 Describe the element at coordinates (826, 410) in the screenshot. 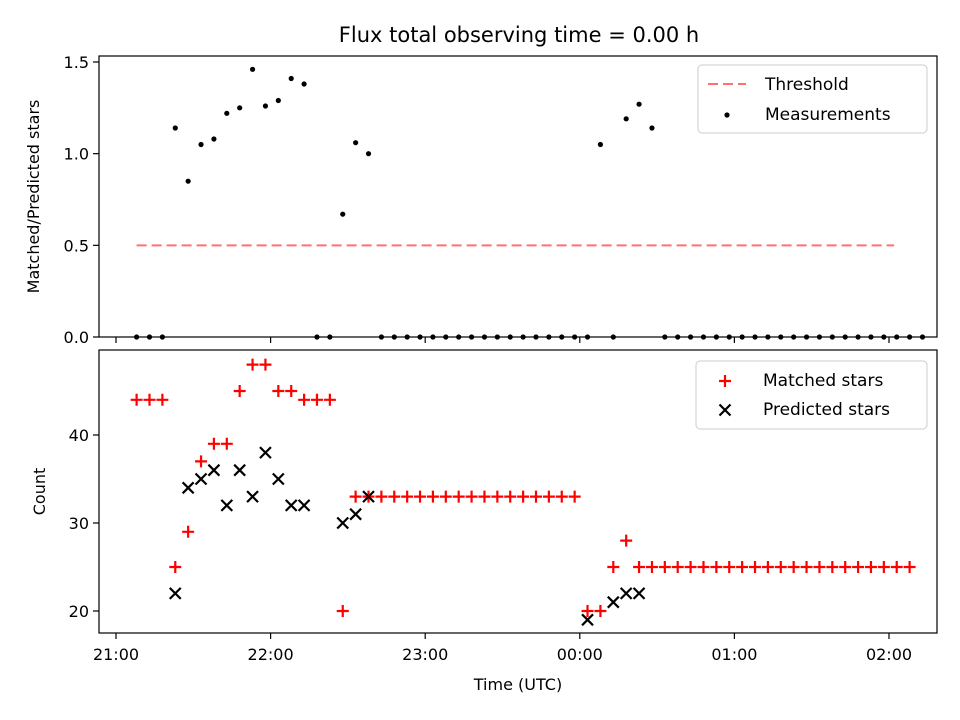

I see `legend-predicted-label: Predicted stars` at that location.